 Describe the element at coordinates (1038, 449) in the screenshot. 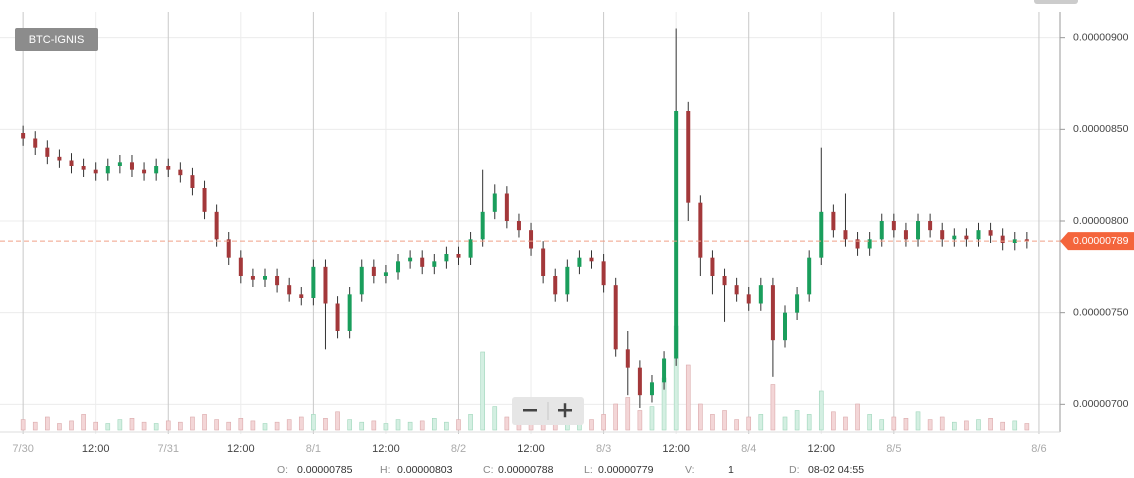

I see `x-tick-label: 8/6` at that location.